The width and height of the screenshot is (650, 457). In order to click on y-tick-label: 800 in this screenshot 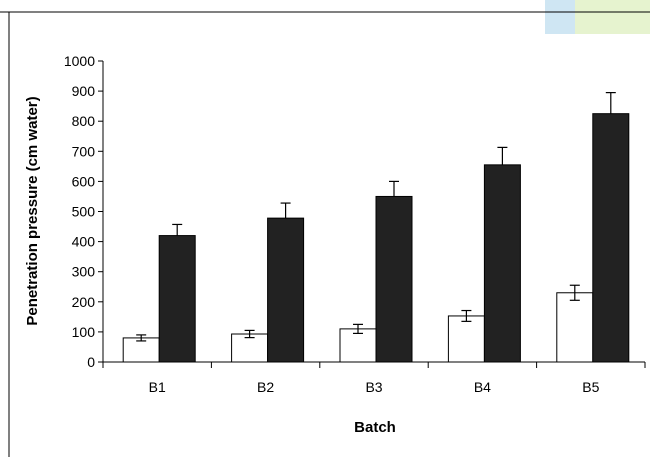, I will do `click(84, 121)`.